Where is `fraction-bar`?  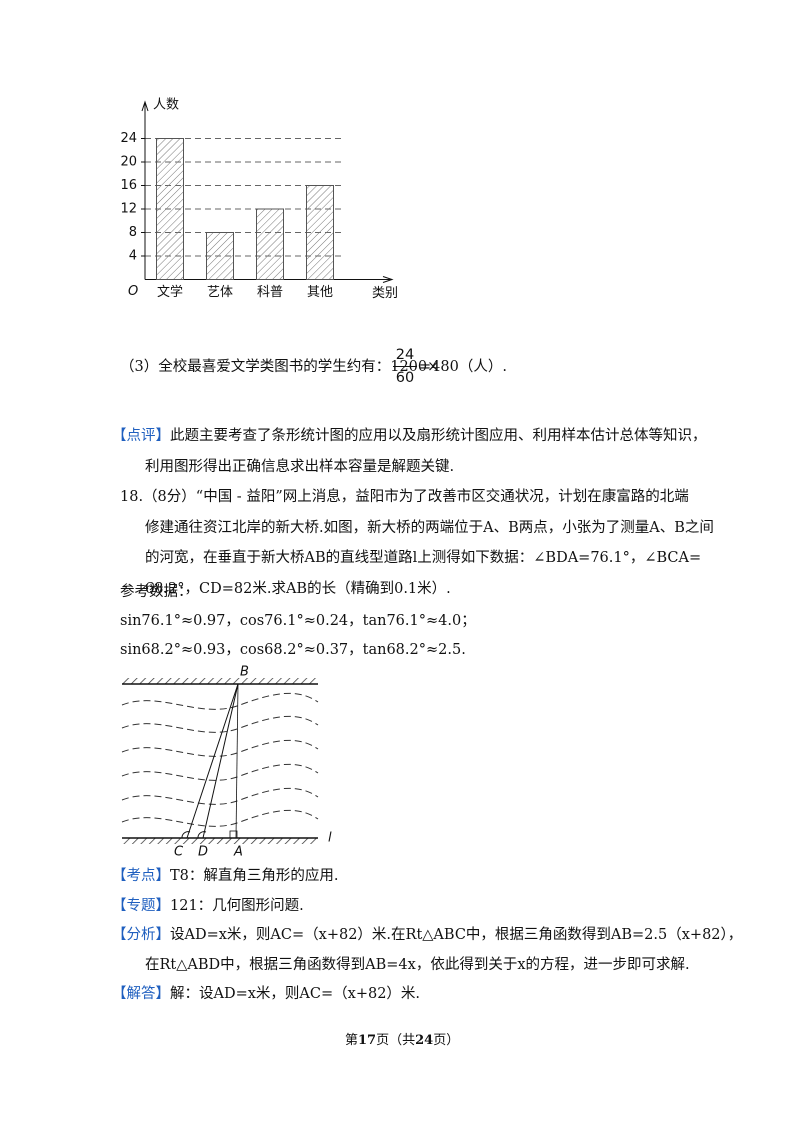 fraction-bar is located at coordinates (405, 366).